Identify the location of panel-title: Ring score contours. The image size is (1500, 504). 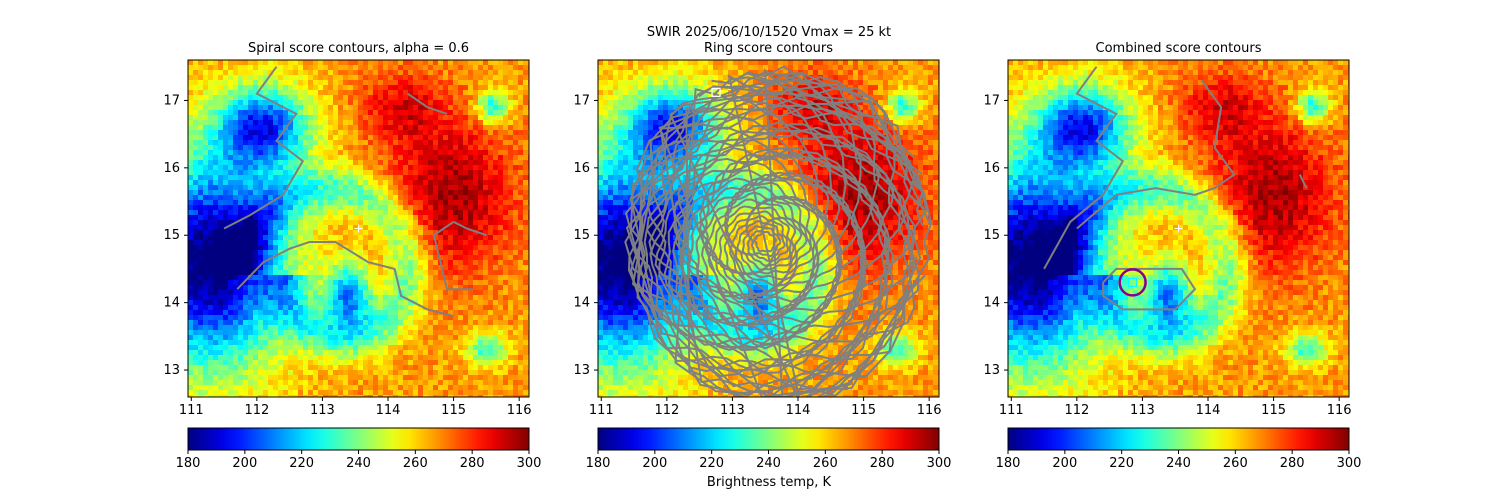
(768, 48).